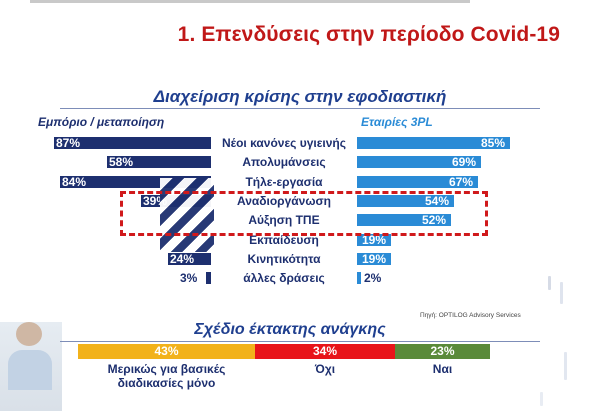 The height and width of the screenshot is (411, 600). I want to click on plan-segment: 23%, so click(442, 351).